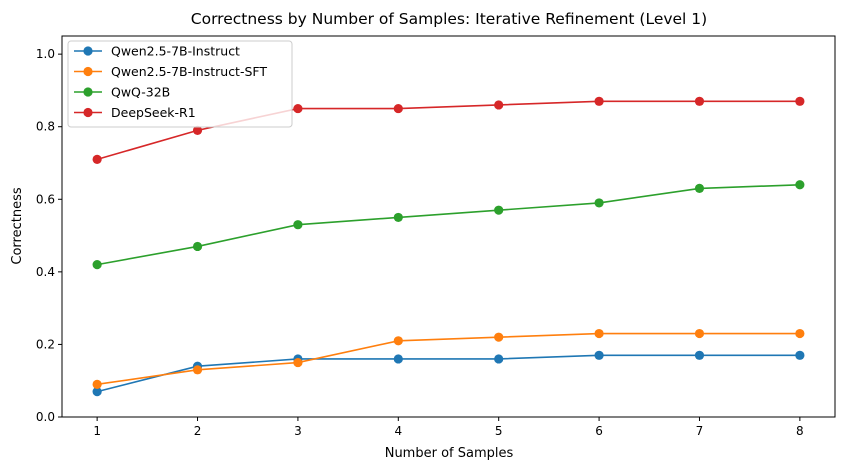 This screenshot has width=846, height=470. What do you see at coordinates (449, 453) in the screenshot?
I see `x-axis-label: Number of Samples` at bounding box center [449, 453].